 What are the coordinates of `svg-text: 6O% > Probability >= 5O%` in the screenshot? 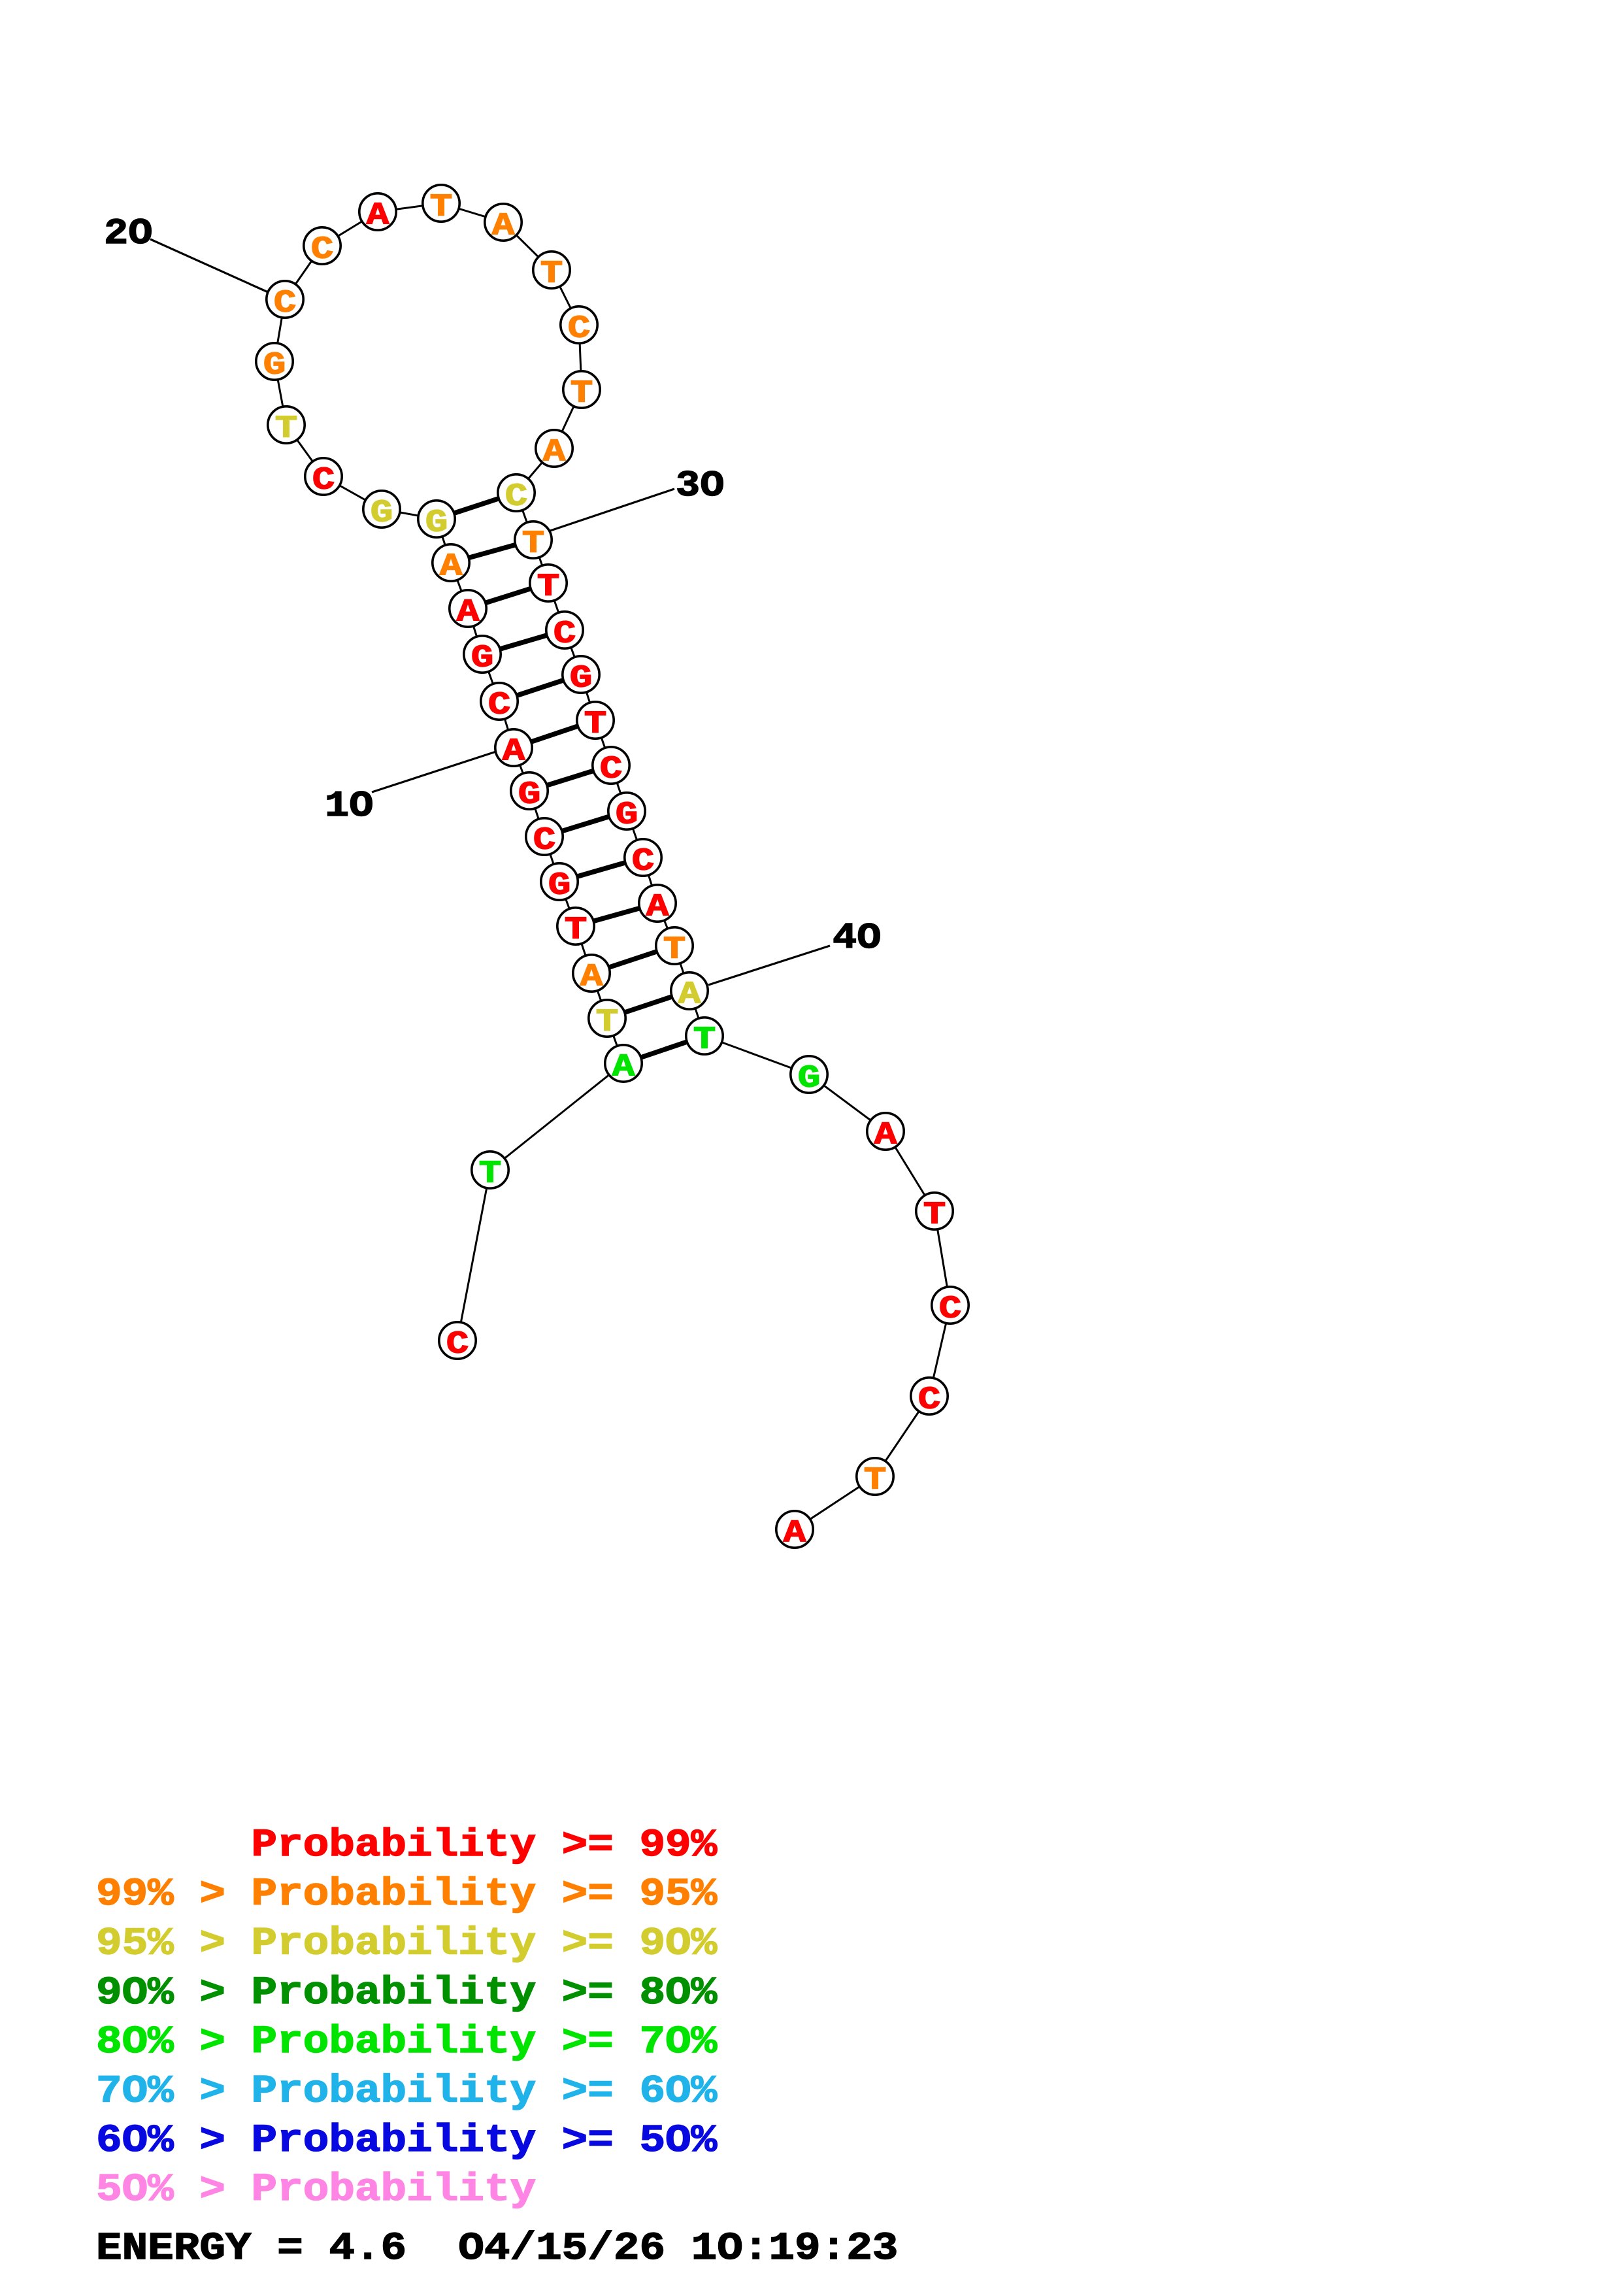 It's located at (407, 2141).